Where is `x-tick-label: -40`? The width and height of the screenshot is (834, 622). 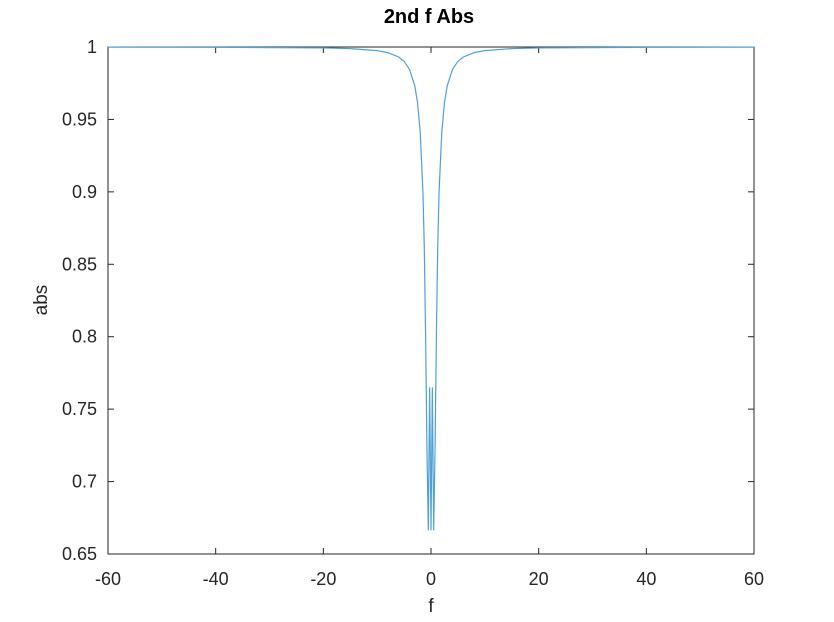
x-tick-label: -40 is located at coordinates (216, 579).